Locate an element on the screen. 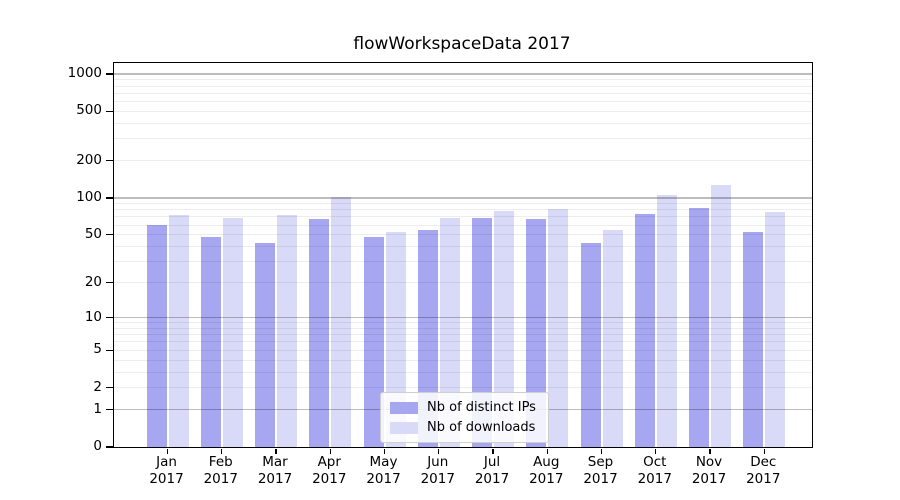 The width and height of the screenshot is (900, 500). legend-row-distinct-ips: Nb of distinct IPs is located at coordinates (463, 407).